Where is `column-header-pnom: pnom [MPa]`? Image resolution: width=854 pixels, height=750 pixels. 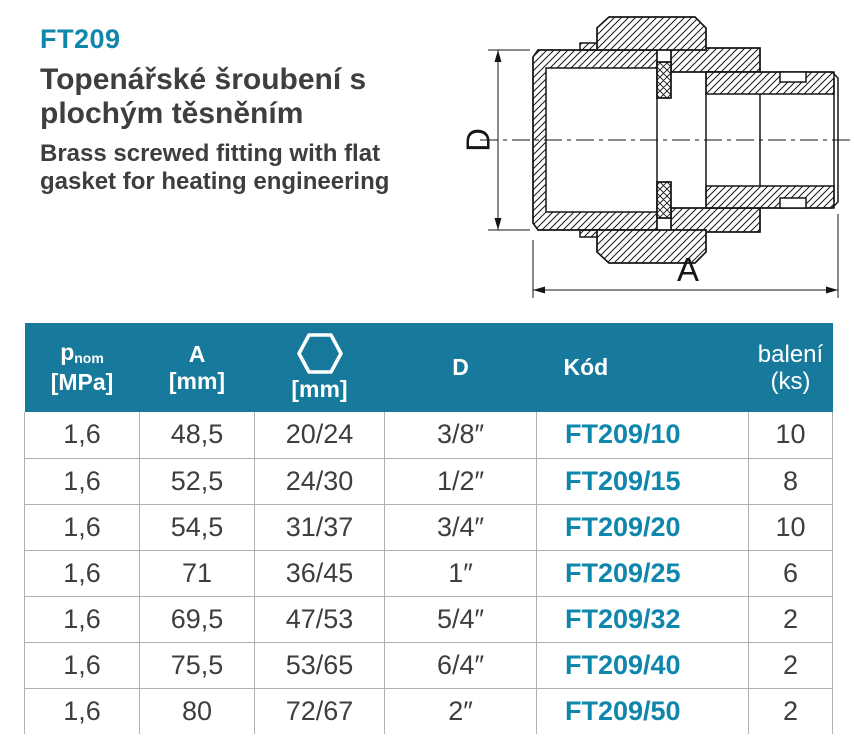 column-header-pnom: pnom [MPa] is located at coordinates (82, 367).